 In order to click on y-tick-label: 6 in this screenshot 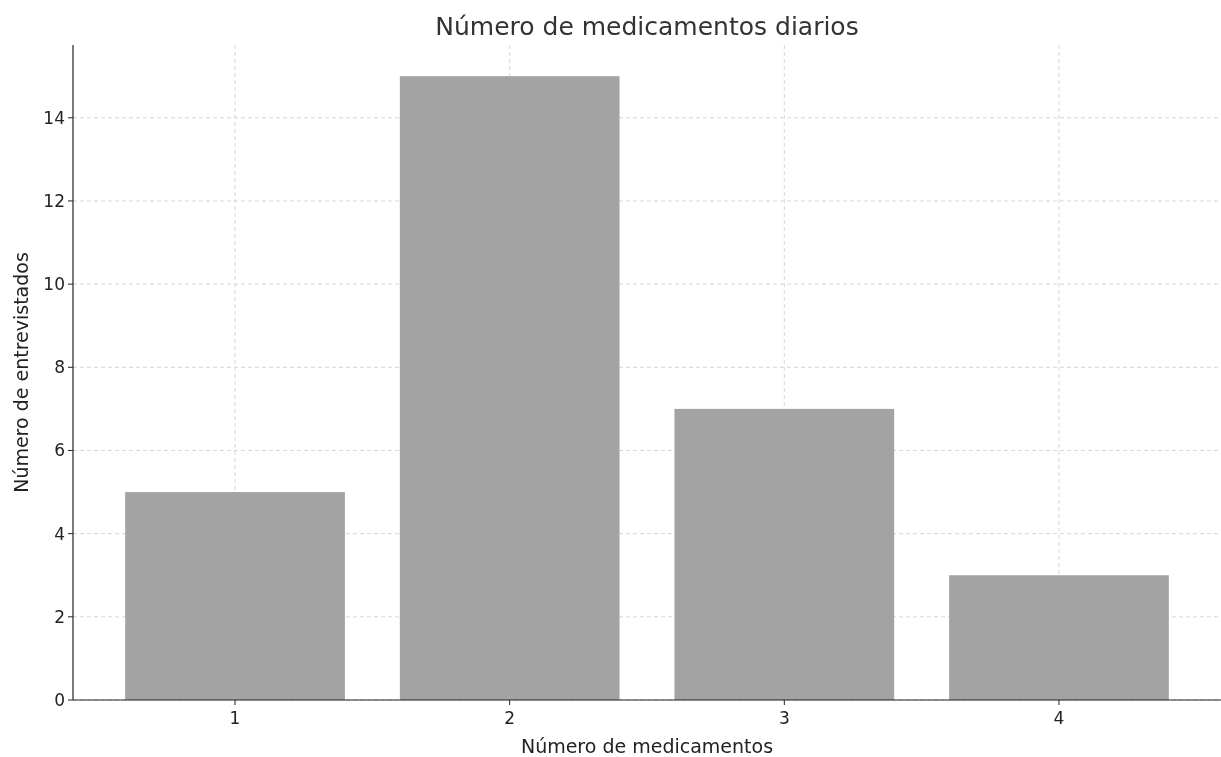, I will do `click(59, 450)`.